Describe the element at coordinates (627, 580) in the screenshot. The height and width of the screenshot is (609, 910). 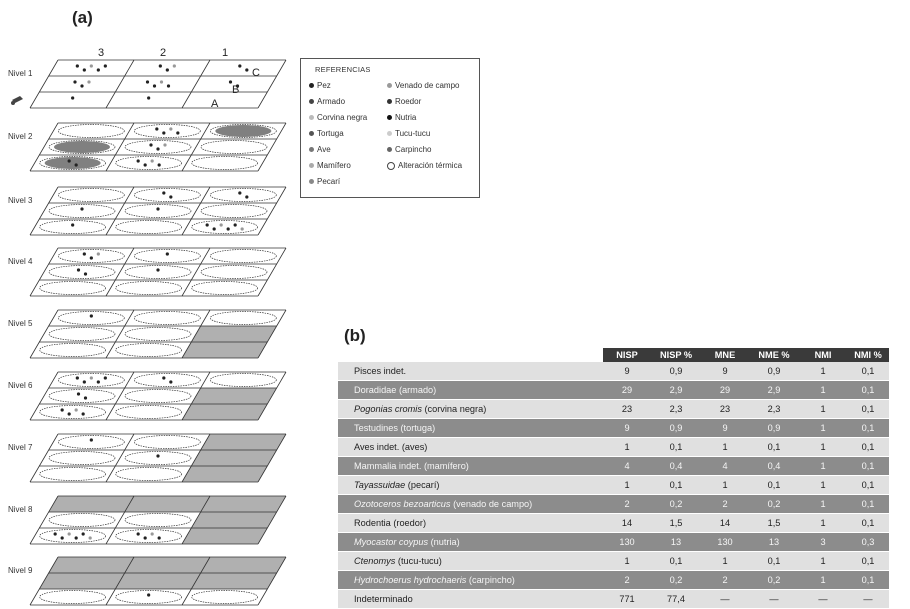
I see `value-cell: 2` at that location.